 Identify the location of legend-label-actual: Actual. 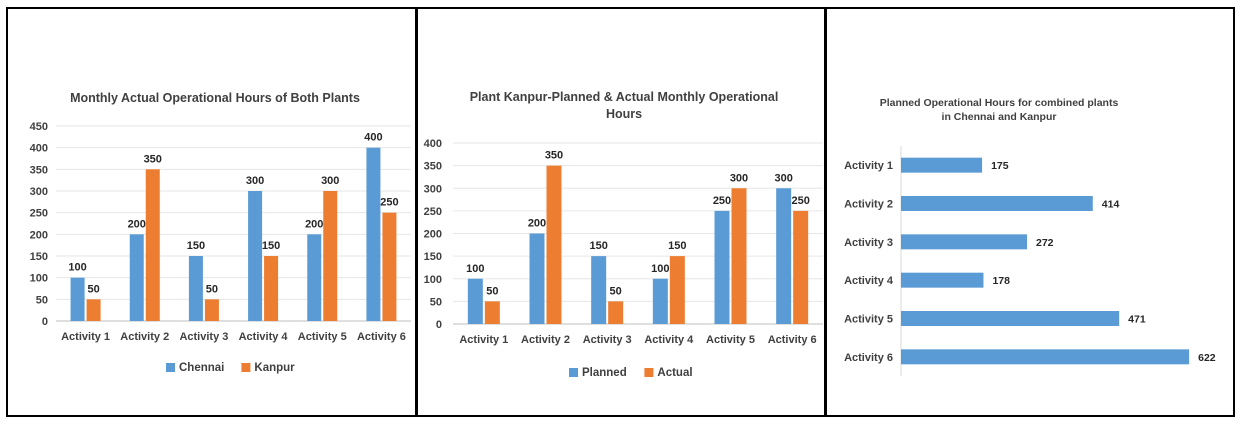
(674, 373).